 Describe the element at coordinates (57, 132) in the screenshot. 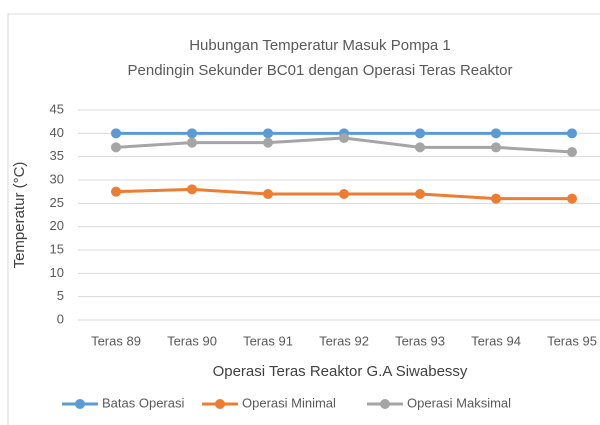

I see `y-tick-label: 40` at that location.